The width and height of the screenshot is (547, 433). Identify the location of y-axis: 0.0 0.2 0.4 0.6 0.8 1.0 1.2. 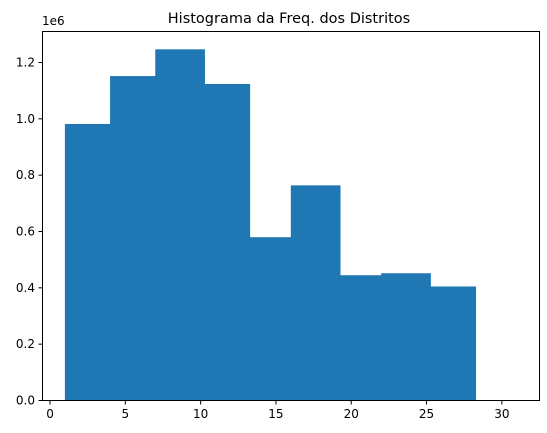
(29, 231).